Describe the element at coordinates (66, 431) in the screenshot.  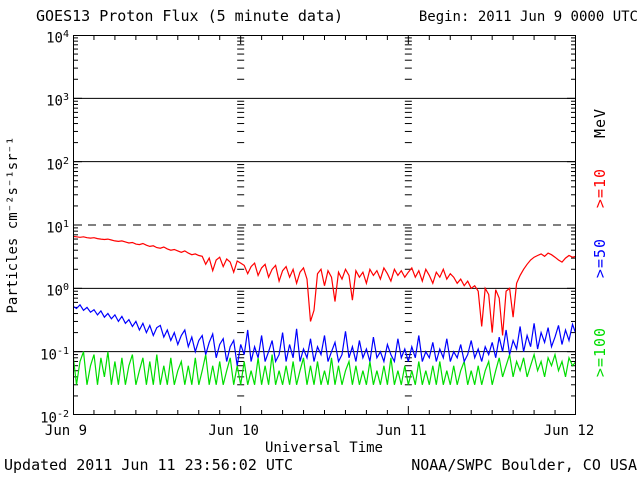
I see `x-tick-label: Jun 9` at that location.